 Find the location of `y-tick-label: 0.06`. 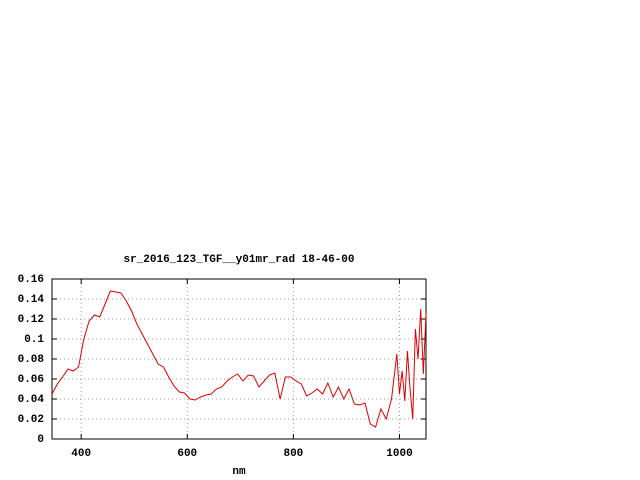

y-tick-label: 0.06 is located at coordinates (31, 380).